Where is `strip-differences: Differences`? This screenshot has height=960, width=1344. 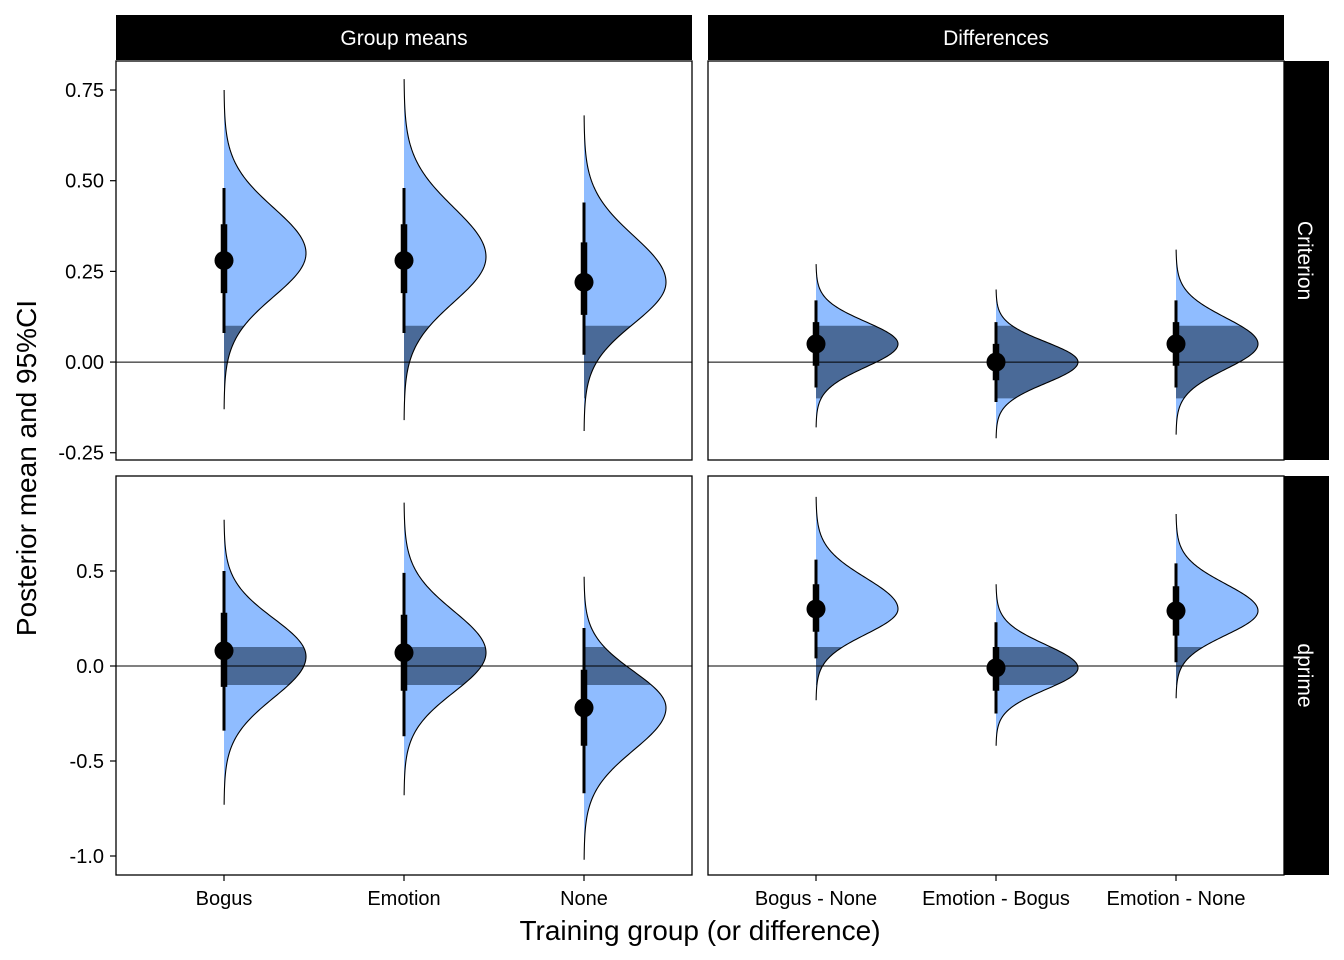 strip-differences: Differences is located at coordinates (996, 37).